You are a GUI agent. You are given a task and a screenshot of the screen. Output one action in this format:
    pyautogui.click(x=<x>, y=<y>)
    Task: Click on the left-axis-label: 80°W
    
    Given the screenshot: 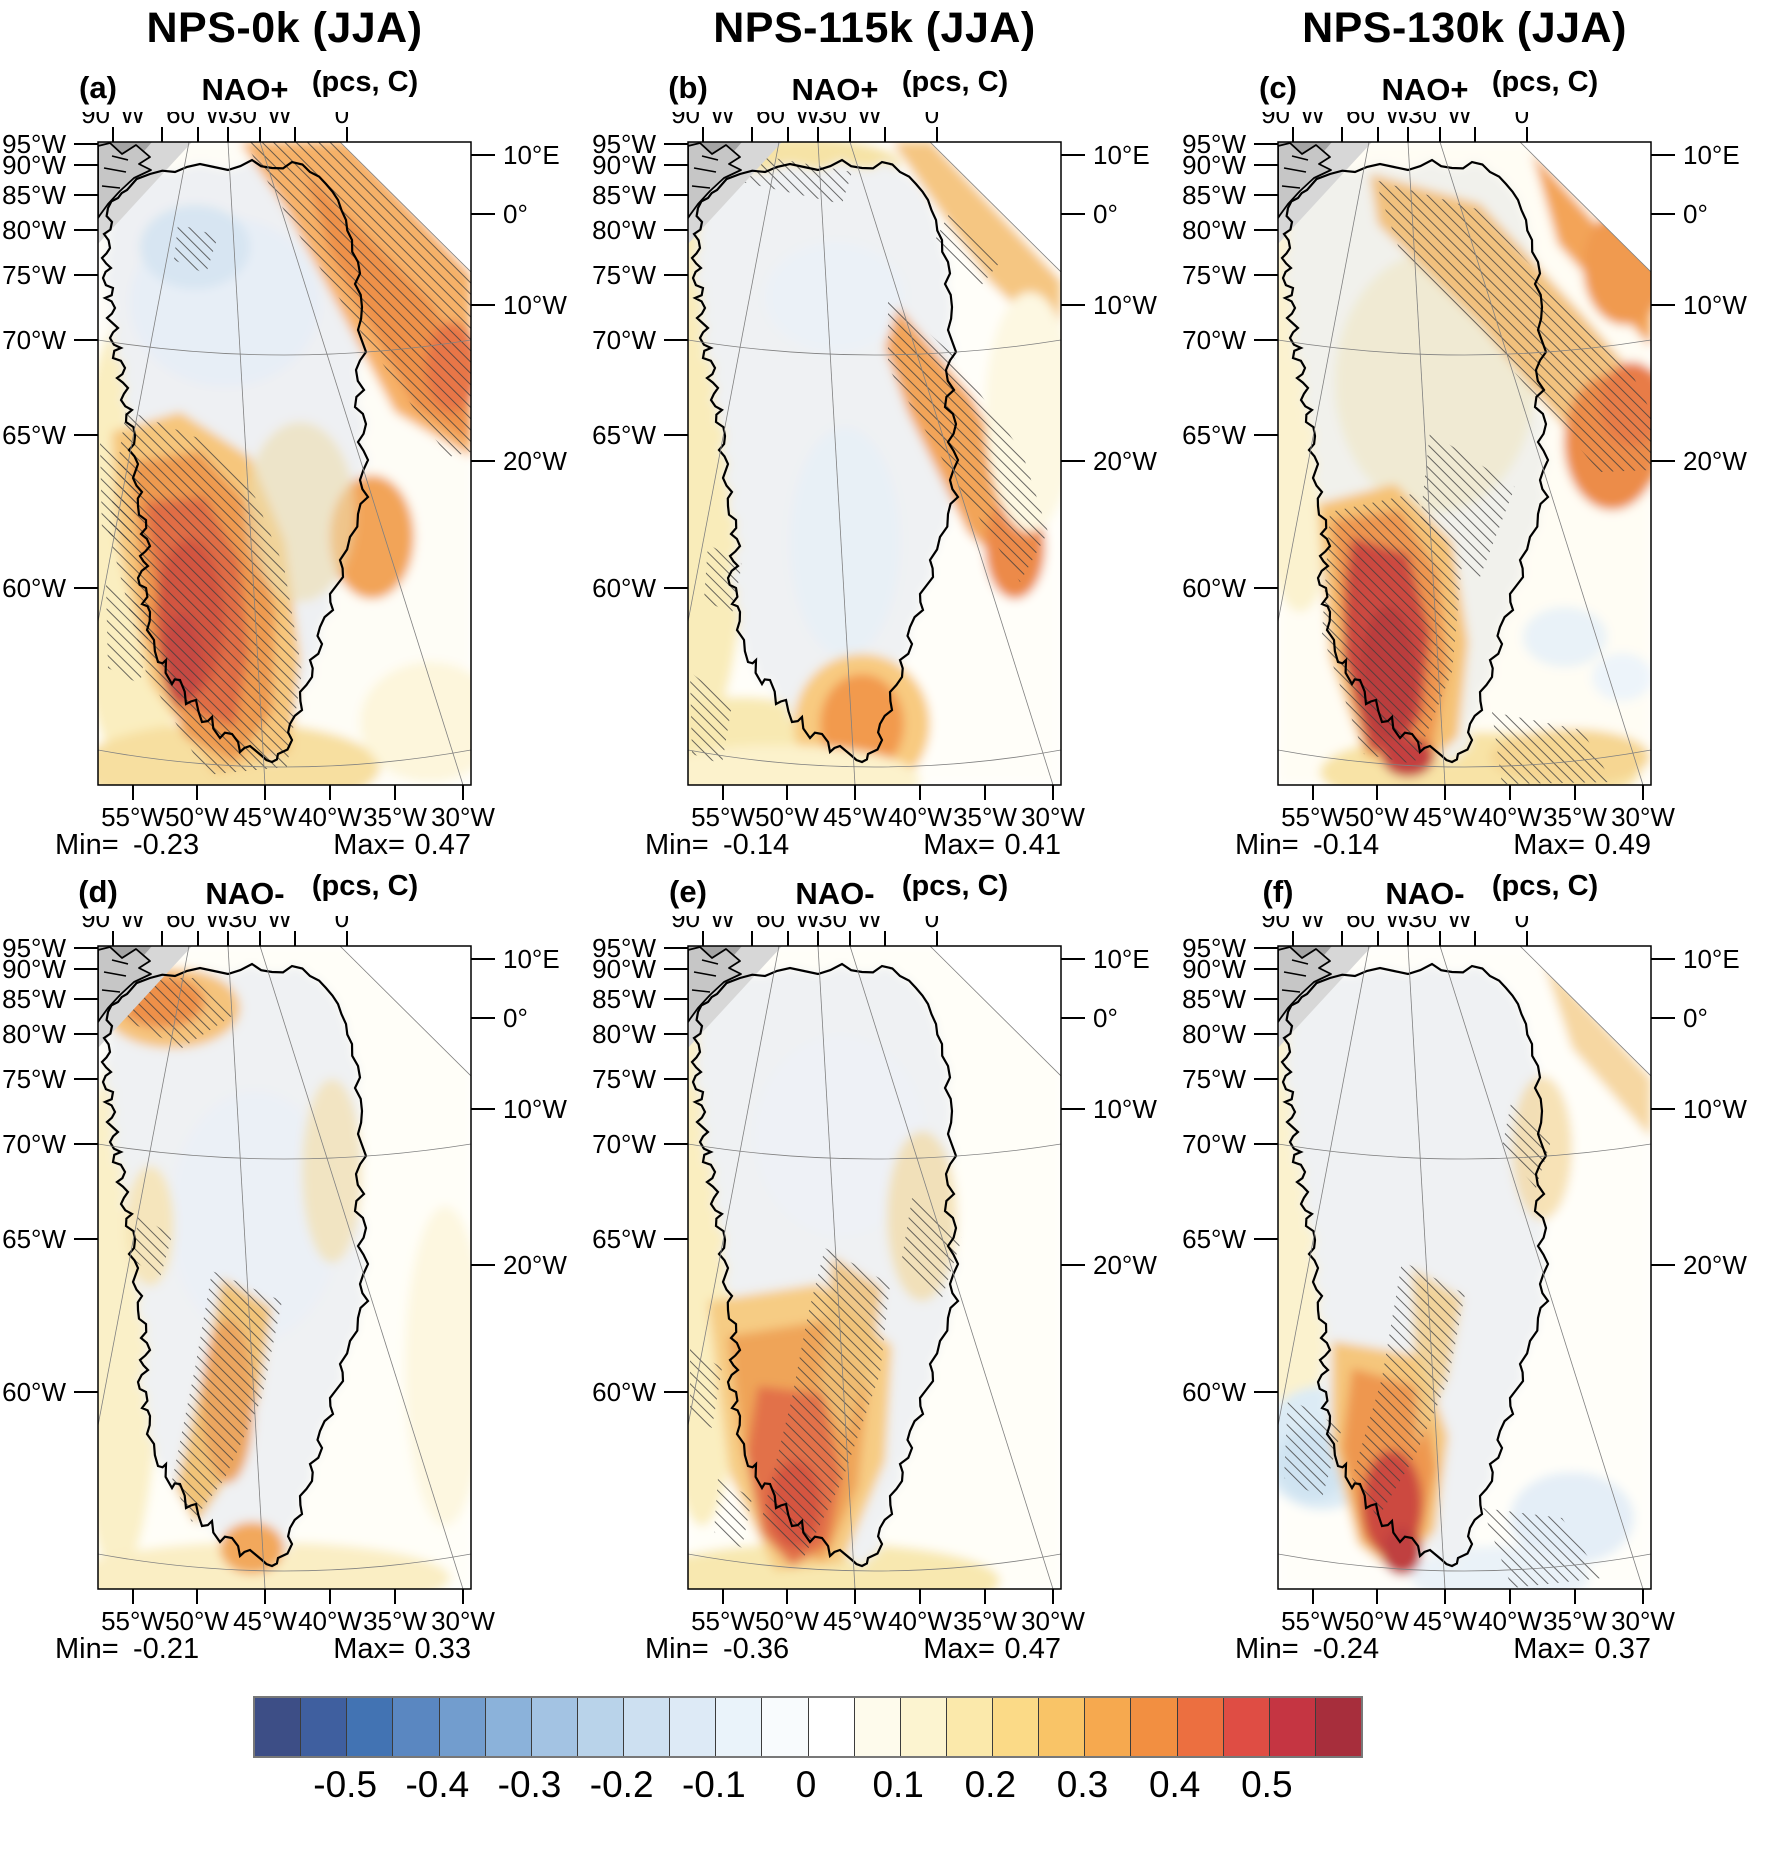 What is the action you would take?
    pyautogui.click(x=624, y=230)
    